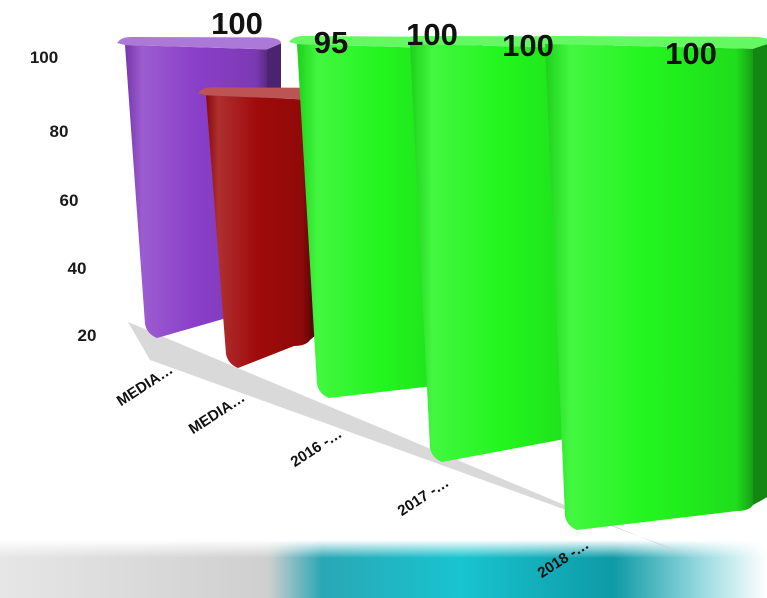  I want to click on y-tick-label: 40, so click(77, 268).